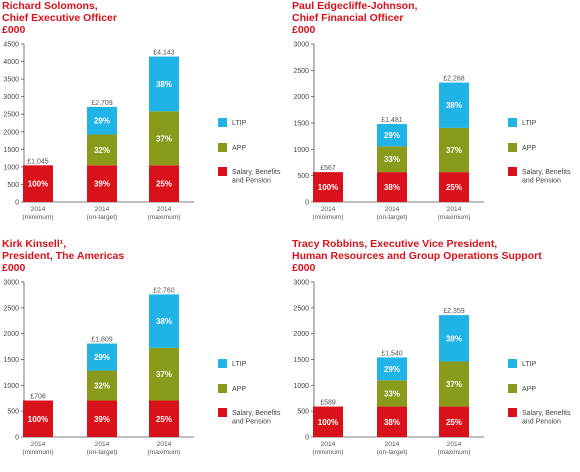 Image resolution: width=580 pixels, height=472 pixels. I want to click on bar-total-label: £567, so click(328, 168).